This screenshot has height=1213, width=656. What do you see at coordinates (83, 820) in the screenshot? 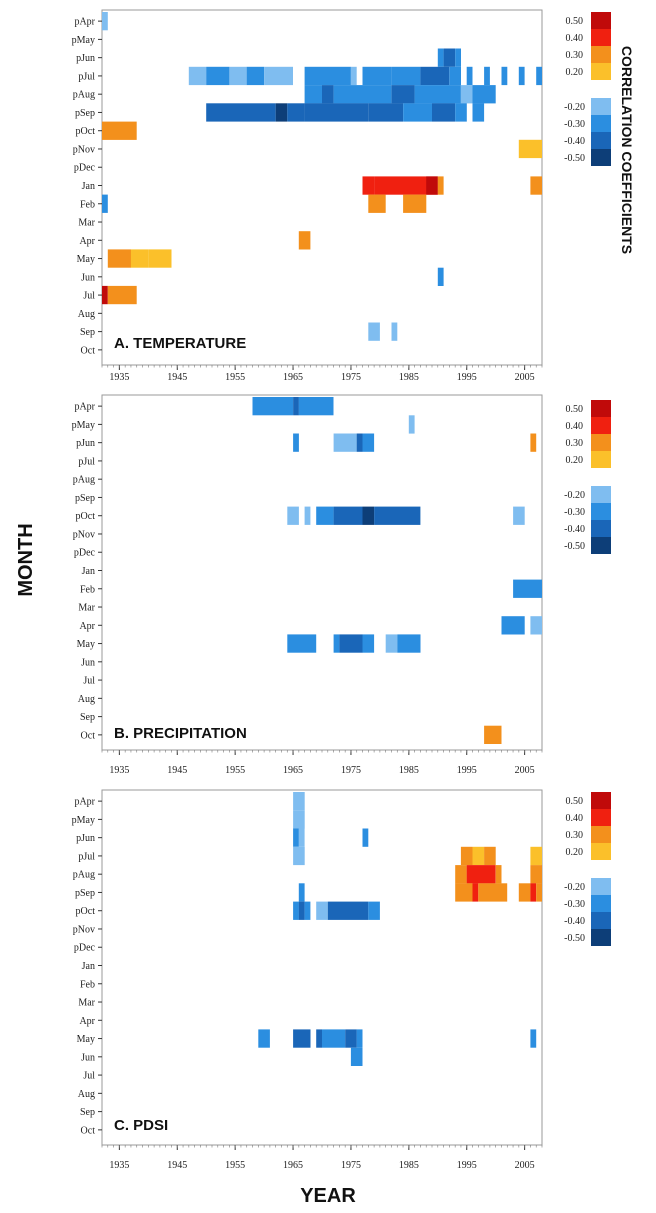
I see `y-tick-label: pMay` at bounding box center [83, 820].